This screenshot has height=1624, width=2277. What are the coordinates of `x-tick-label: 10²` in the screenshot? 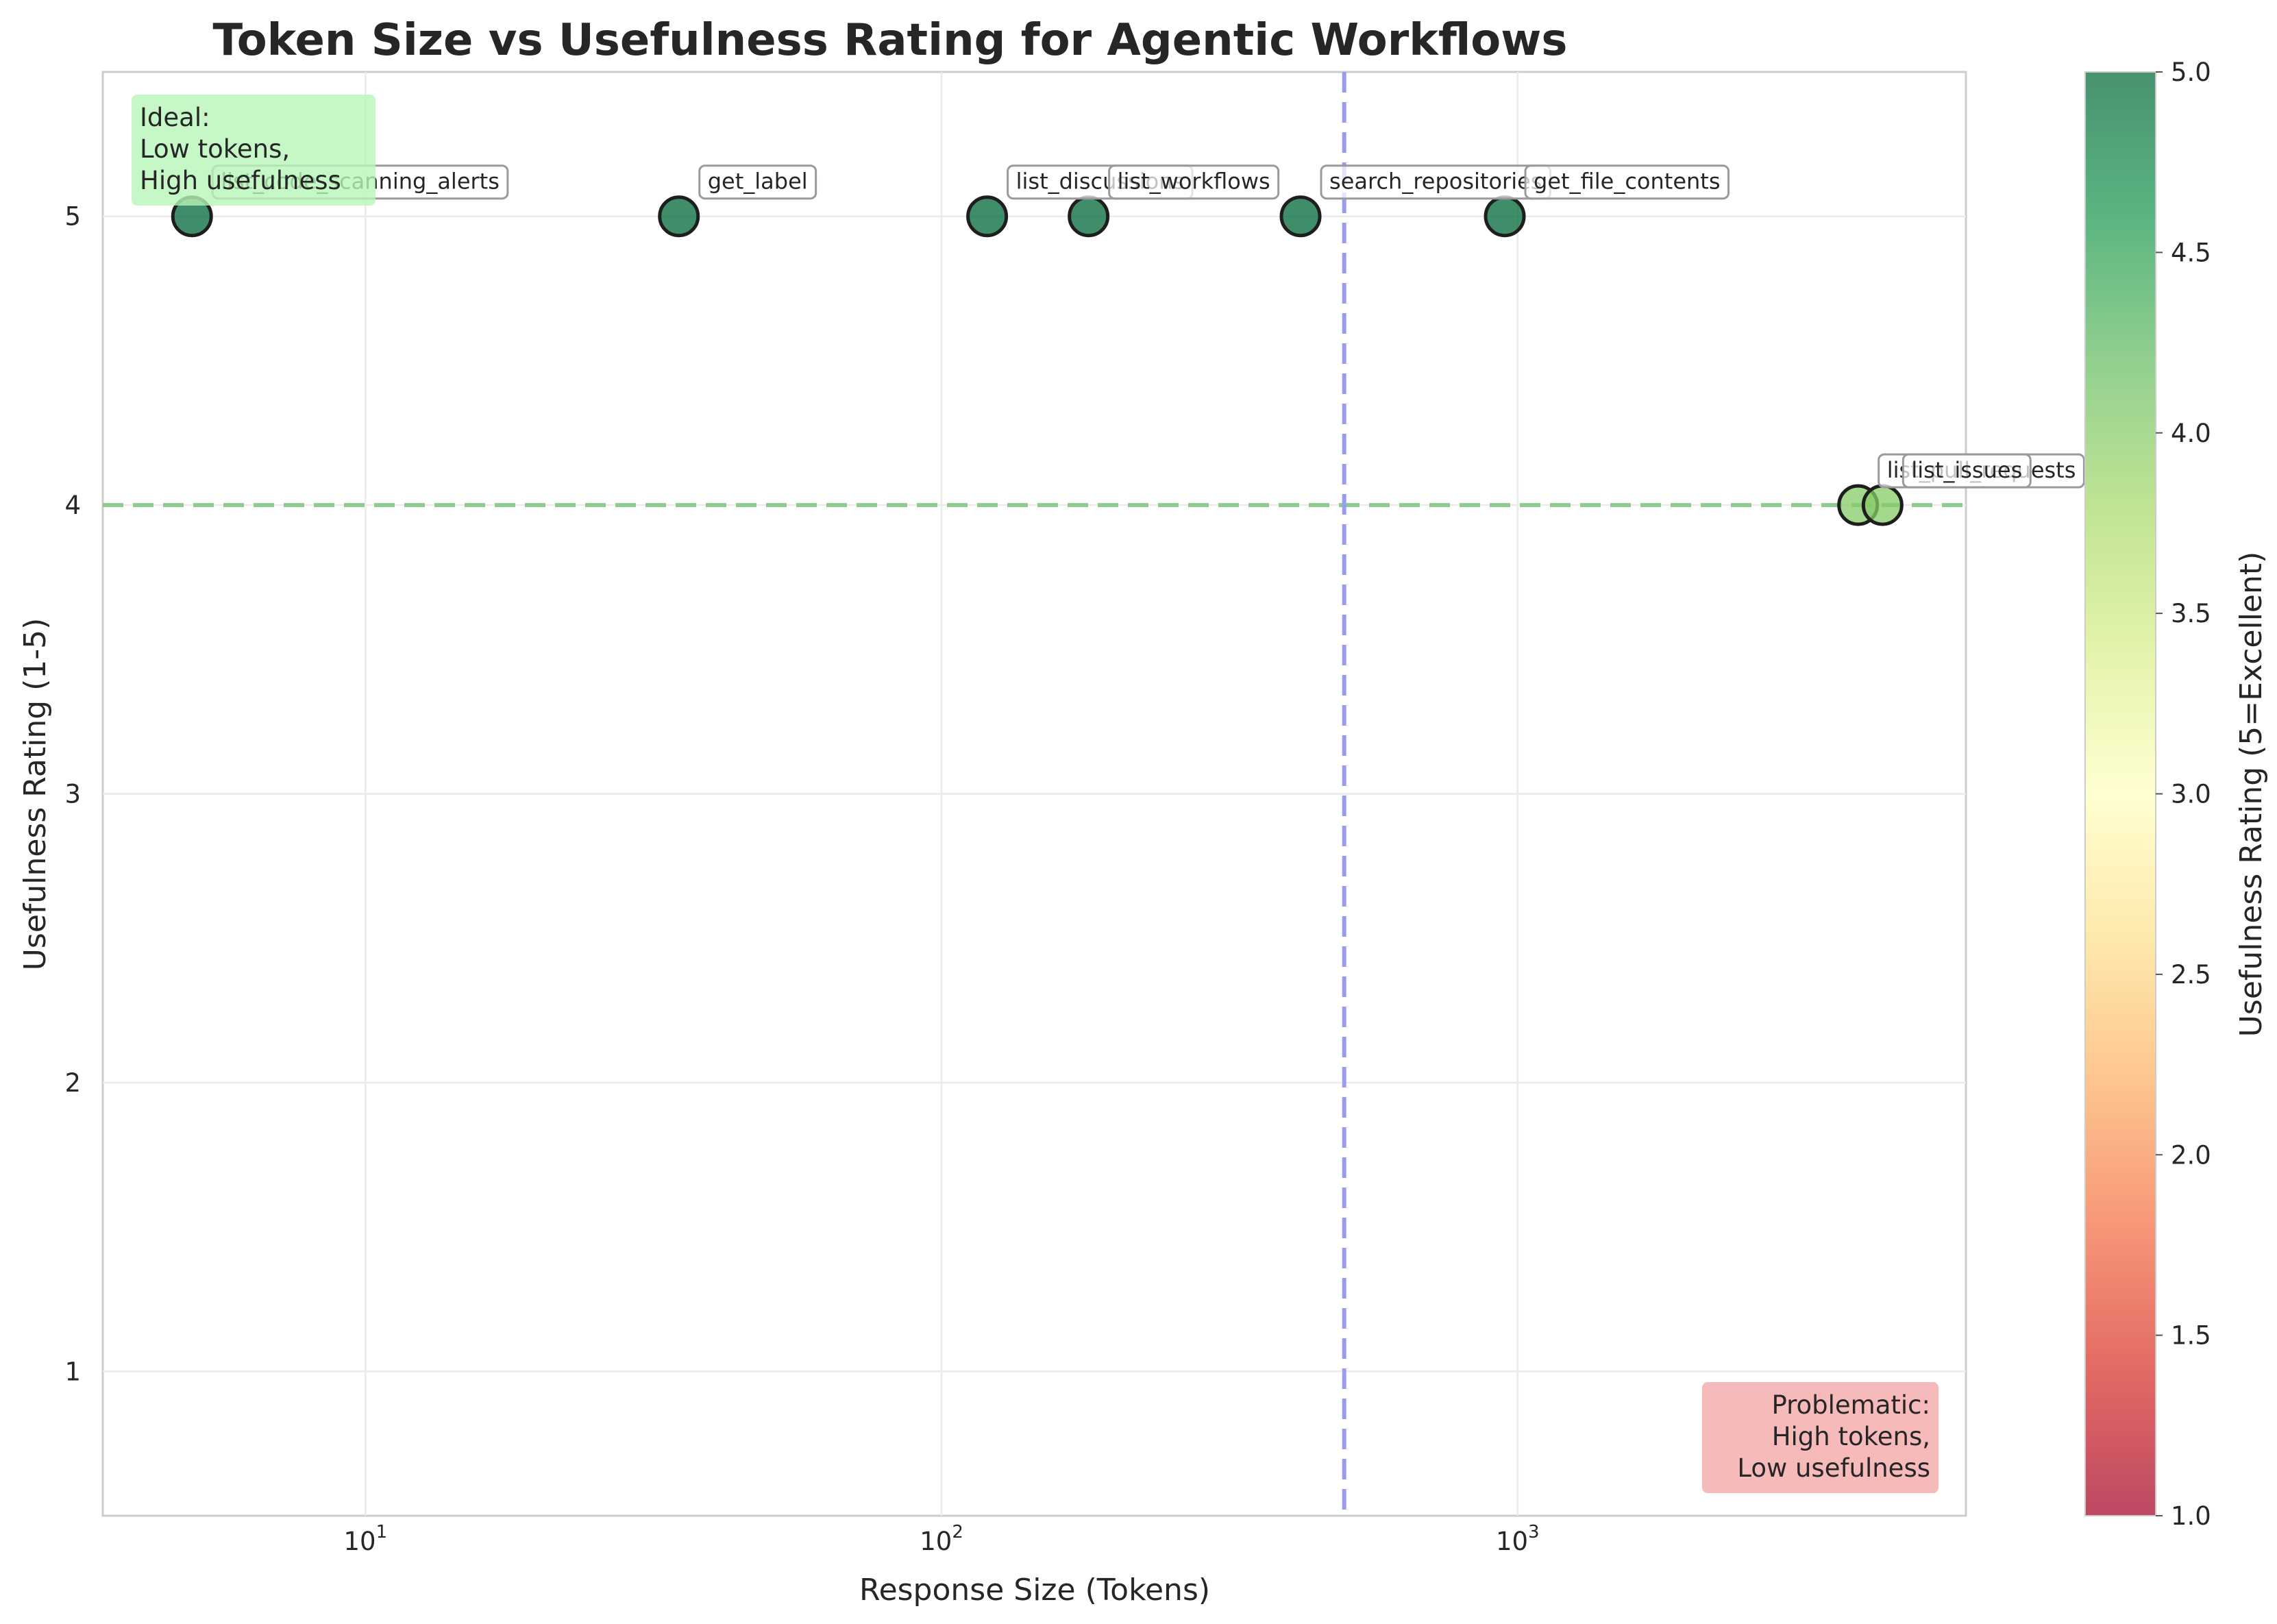 It's located at (942, 1539).